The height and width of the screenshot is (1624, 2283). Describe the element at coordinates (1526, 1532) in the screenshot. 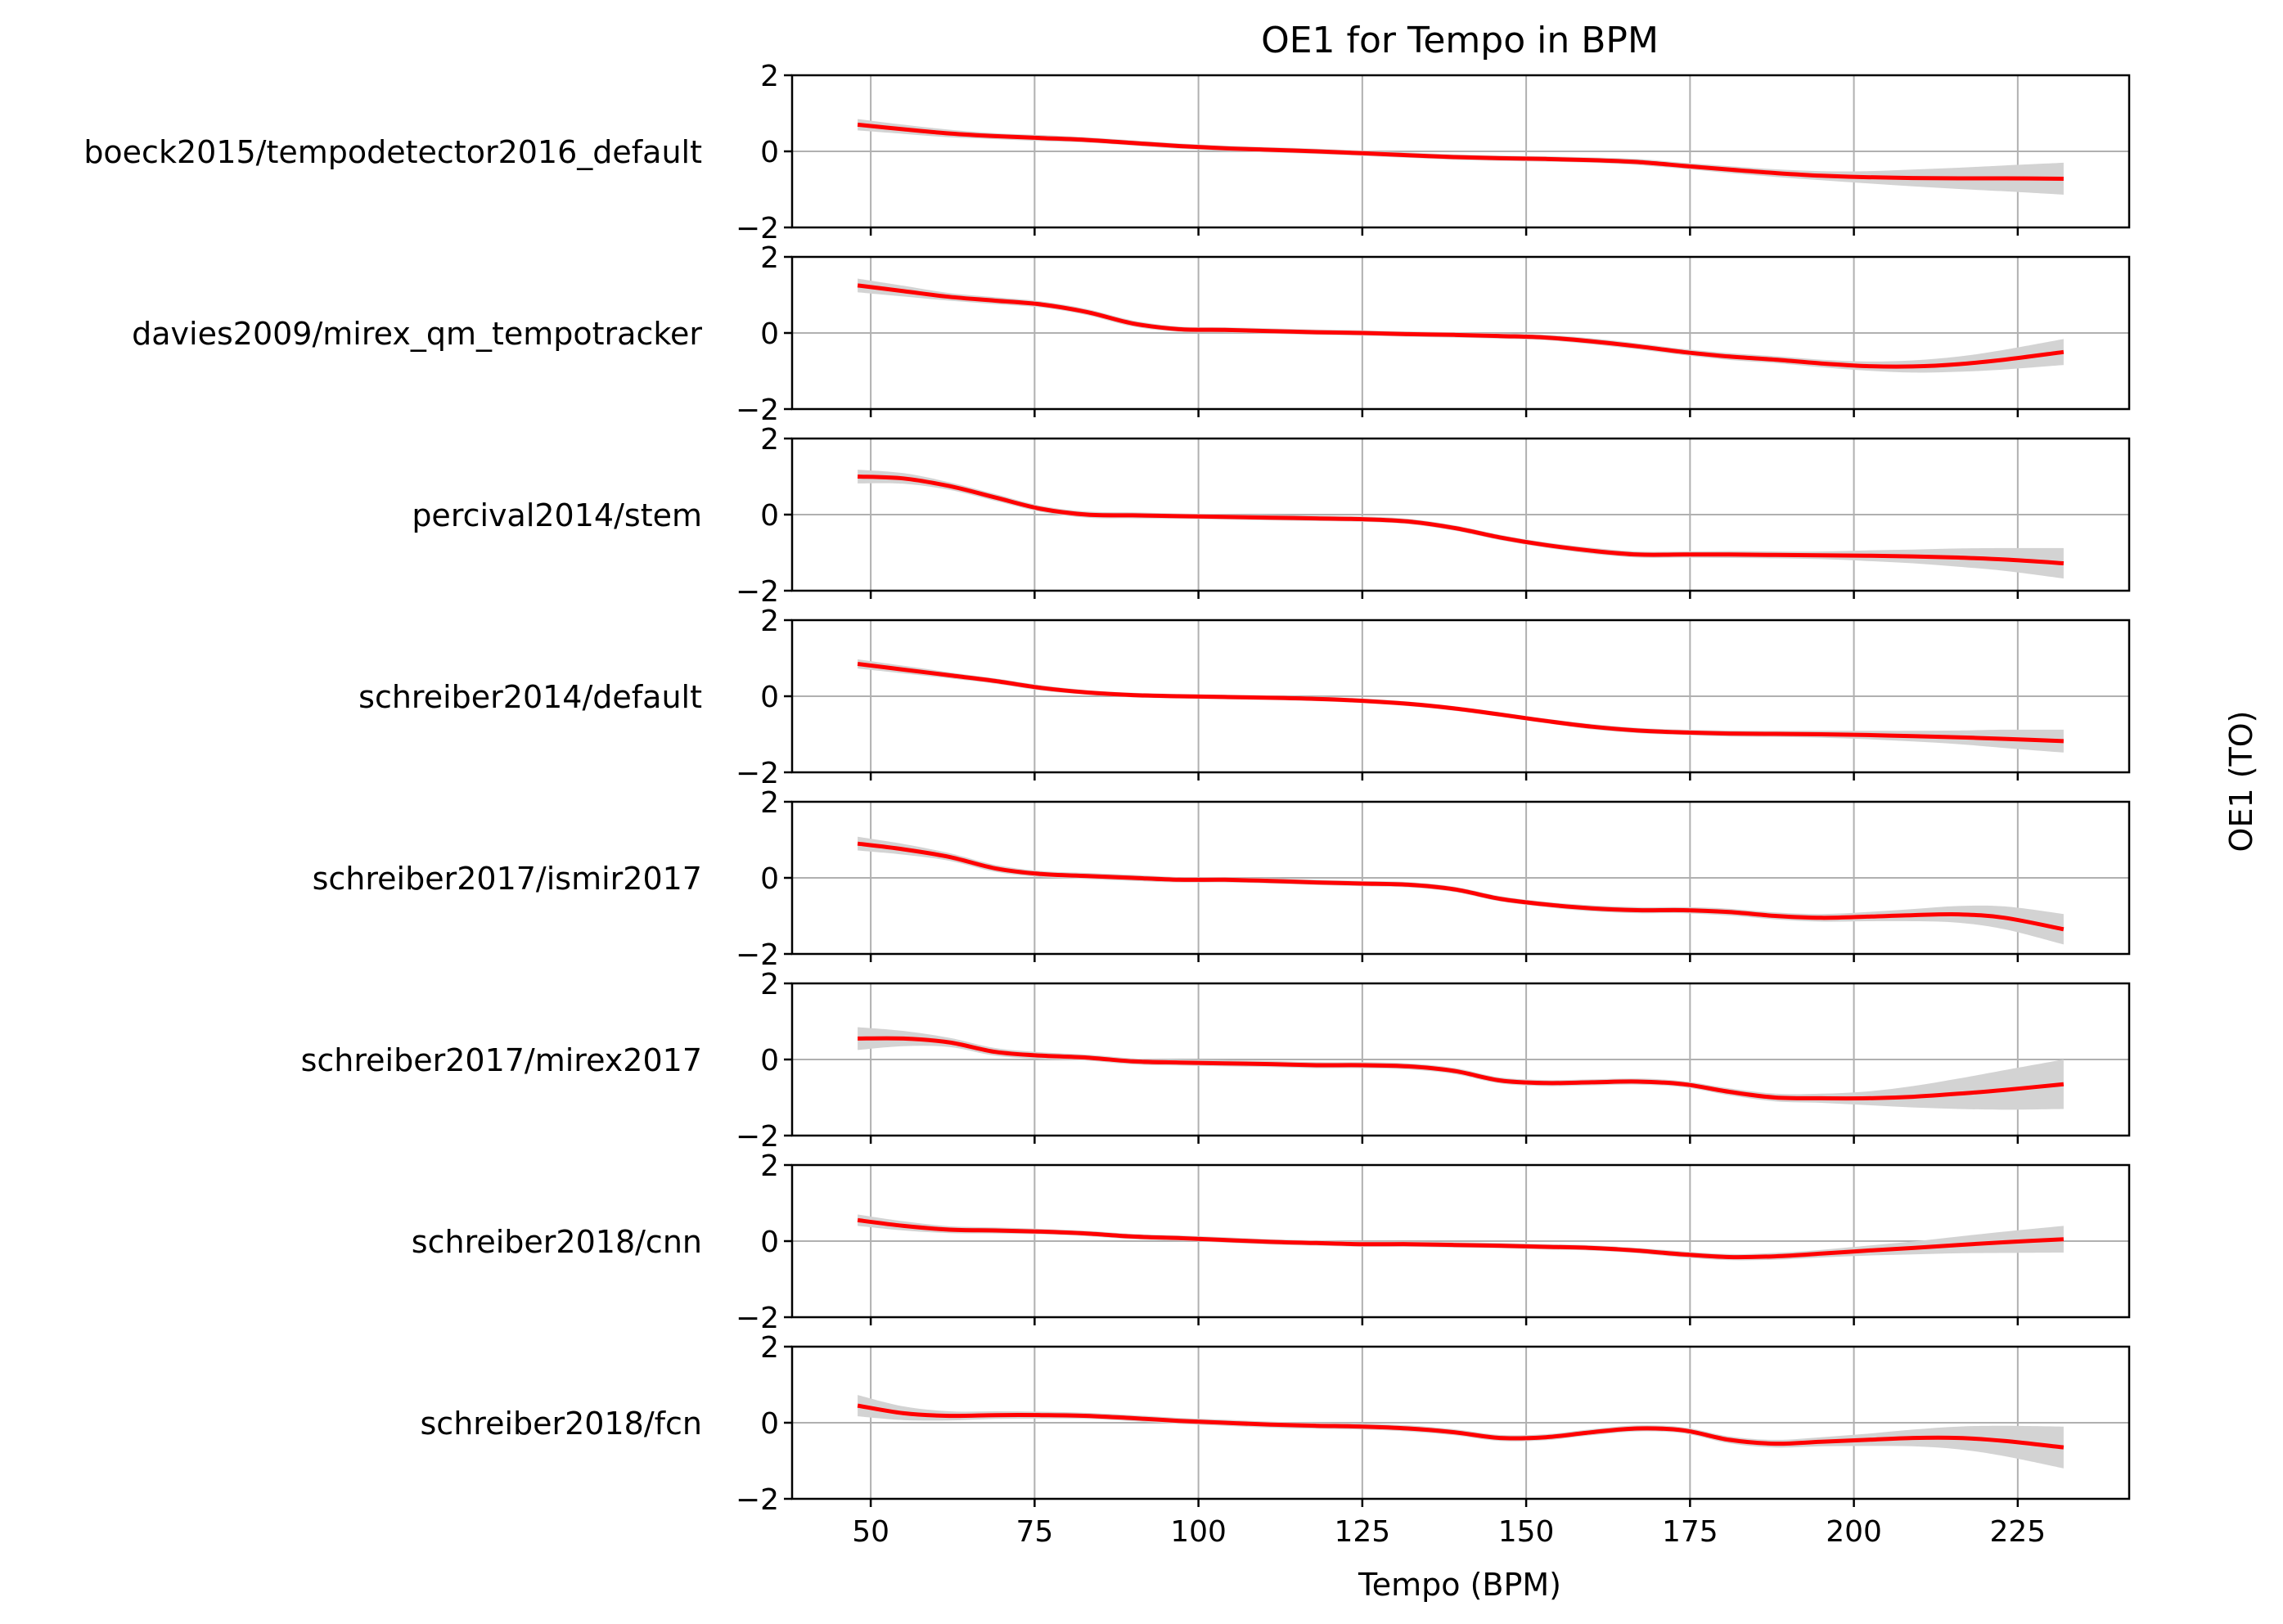

I see `x-tick-label: 150` at that location.